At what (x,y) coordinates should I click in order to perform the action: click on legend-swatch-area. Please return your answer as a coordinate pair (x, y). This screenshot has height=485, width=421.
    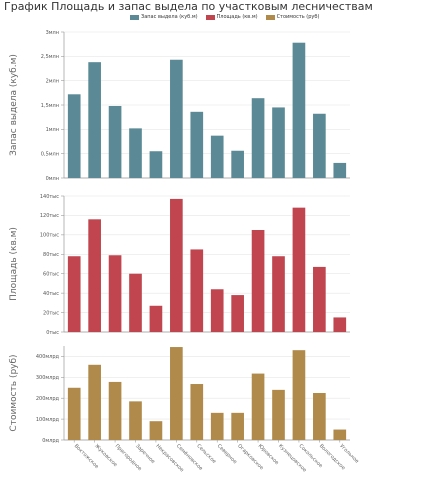
    Looking at the image, I should click on (210, 17).